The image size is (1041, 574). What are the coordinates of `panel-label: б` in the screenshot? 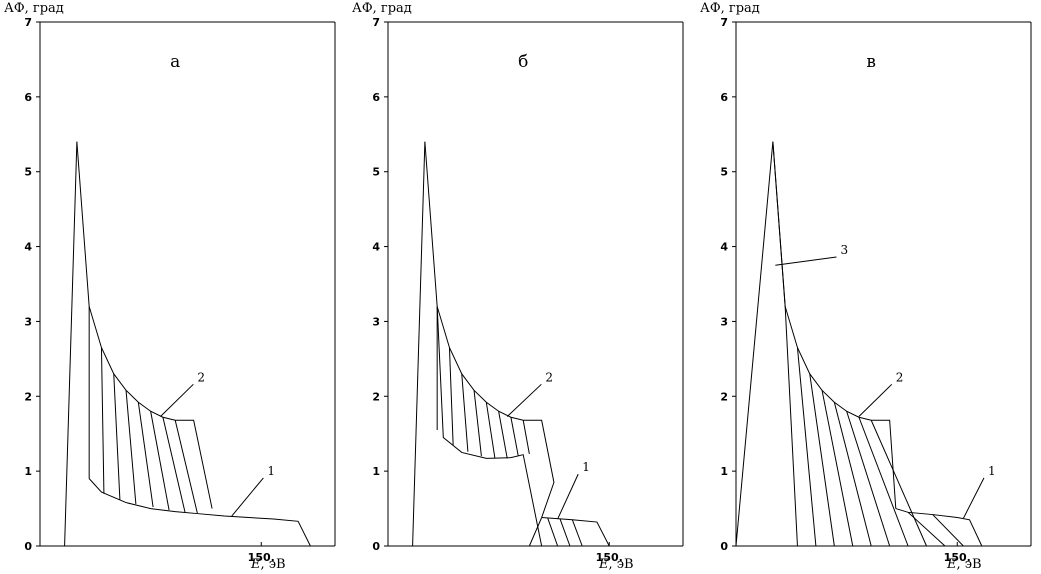 It's located at (523, 62).